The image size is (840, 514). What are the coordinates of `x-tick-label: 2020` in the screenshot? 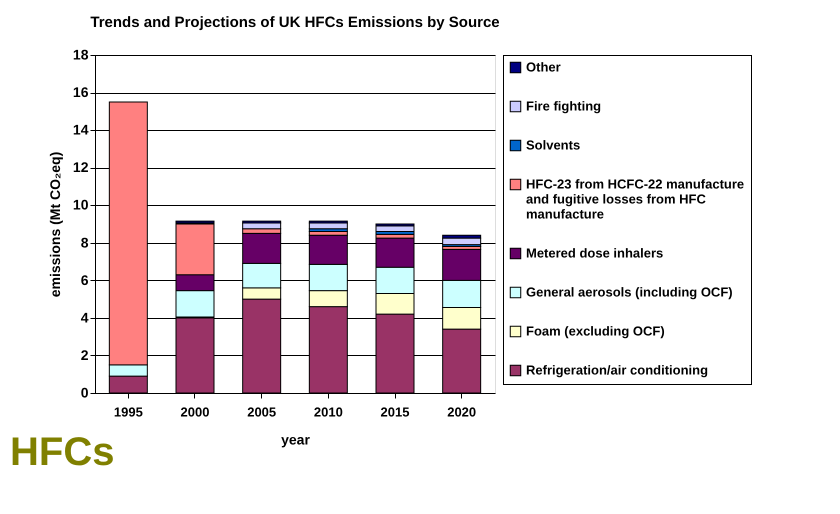 It's located at (461, 412).